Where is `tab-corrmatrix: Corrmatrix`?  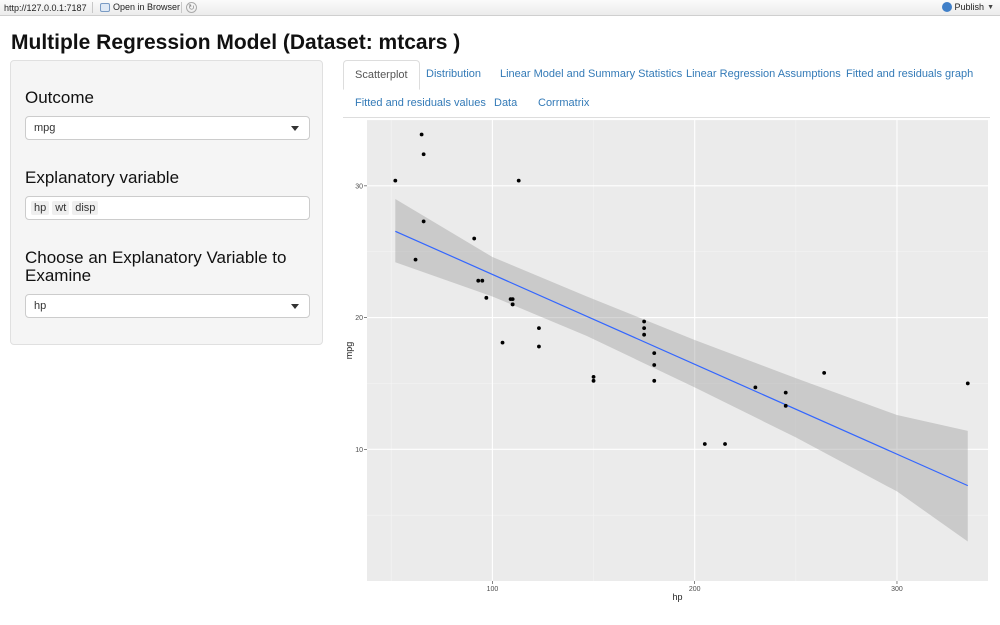 tab-corrmatrix: Corrmatrix is located at coordinates (564, 103).